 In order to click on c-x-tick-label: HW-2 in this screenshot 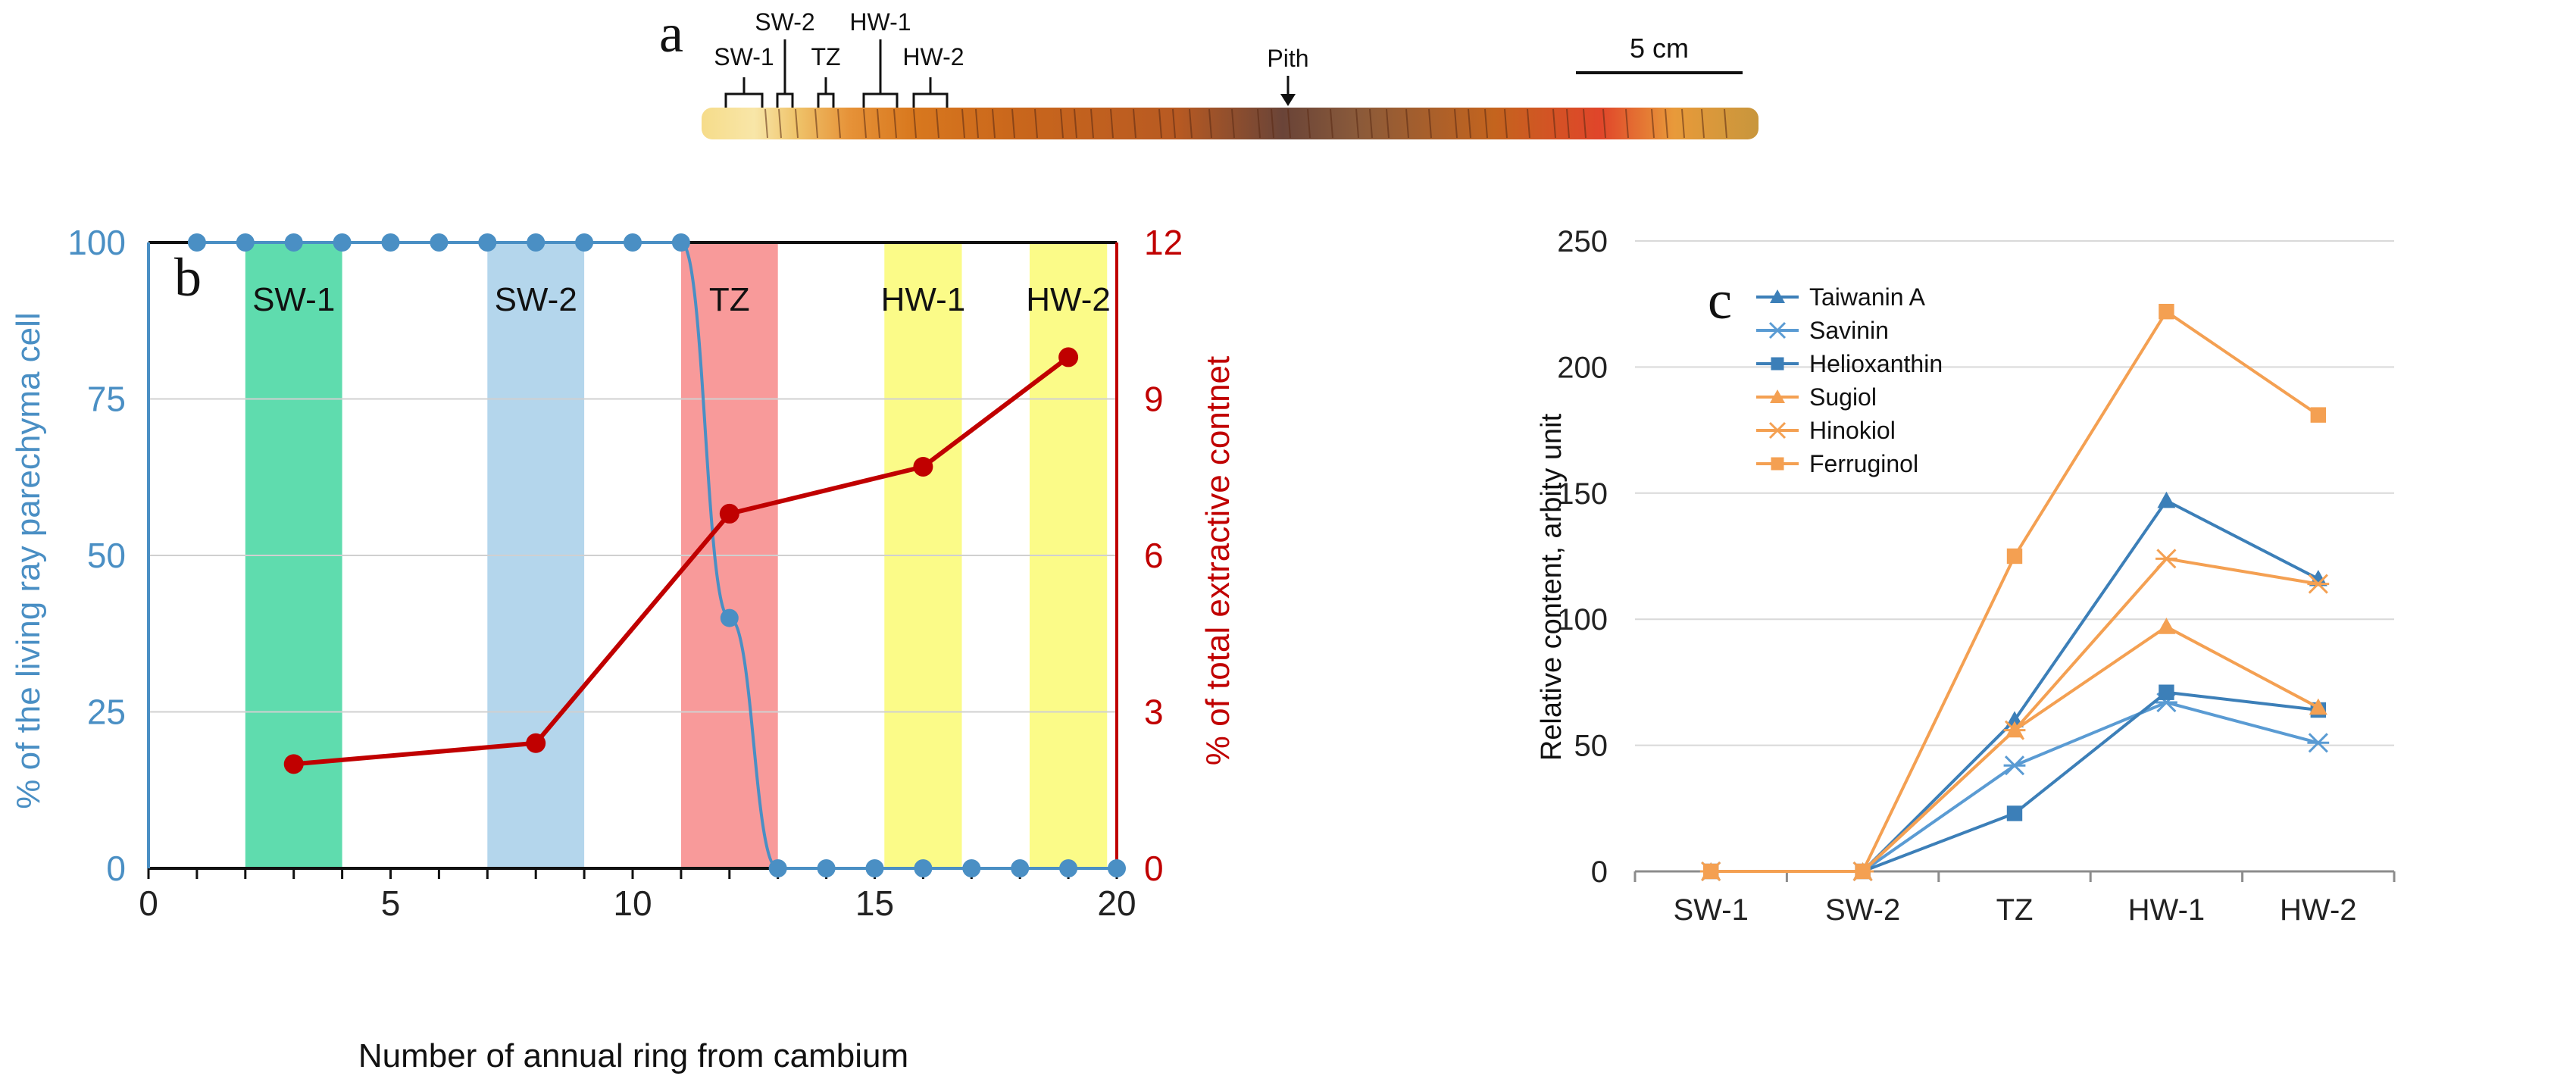, I will do `click(2318, 910)`.